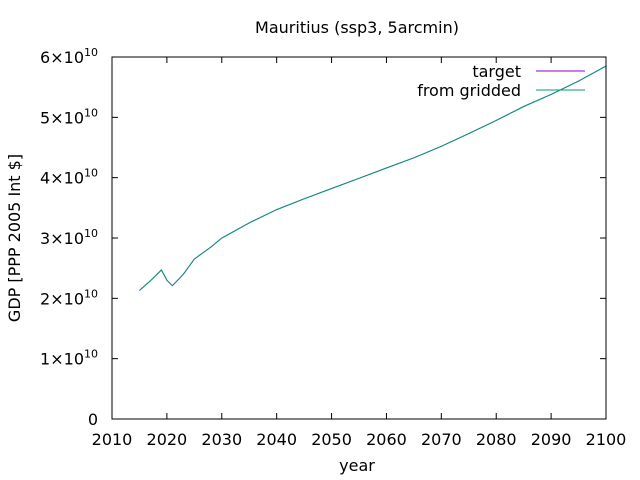 This screenshot has width=640, height=480. What do you see at coordinates (112, 439) in the screenshot?
I see `x-tick-label: 2010` at bounding box center [112, 439].